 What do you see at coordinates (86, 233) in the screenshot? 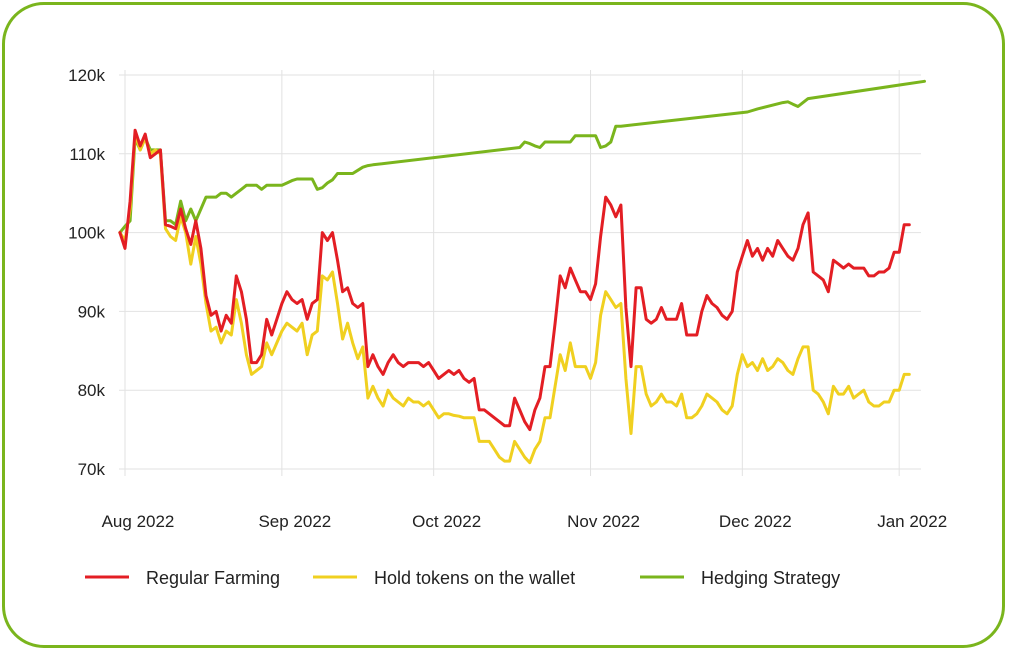
I see `y-tick-label: 100k` at bounding box center [86, 233].